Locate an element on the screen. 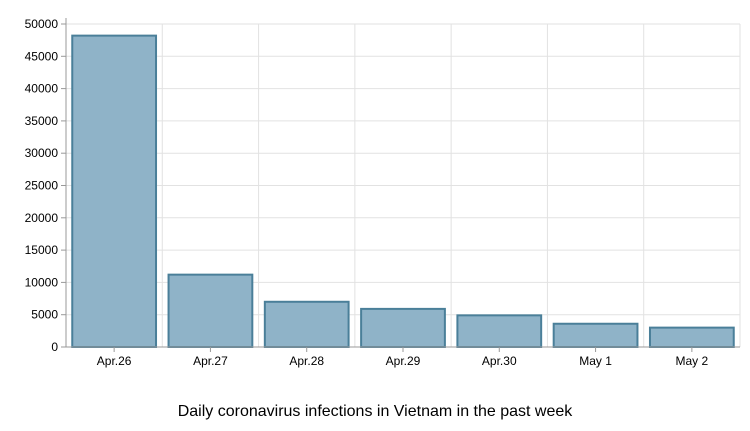 This screenshot has width=750, height=431. y-tick-label: 15000 is located at coordinates (42, 250).